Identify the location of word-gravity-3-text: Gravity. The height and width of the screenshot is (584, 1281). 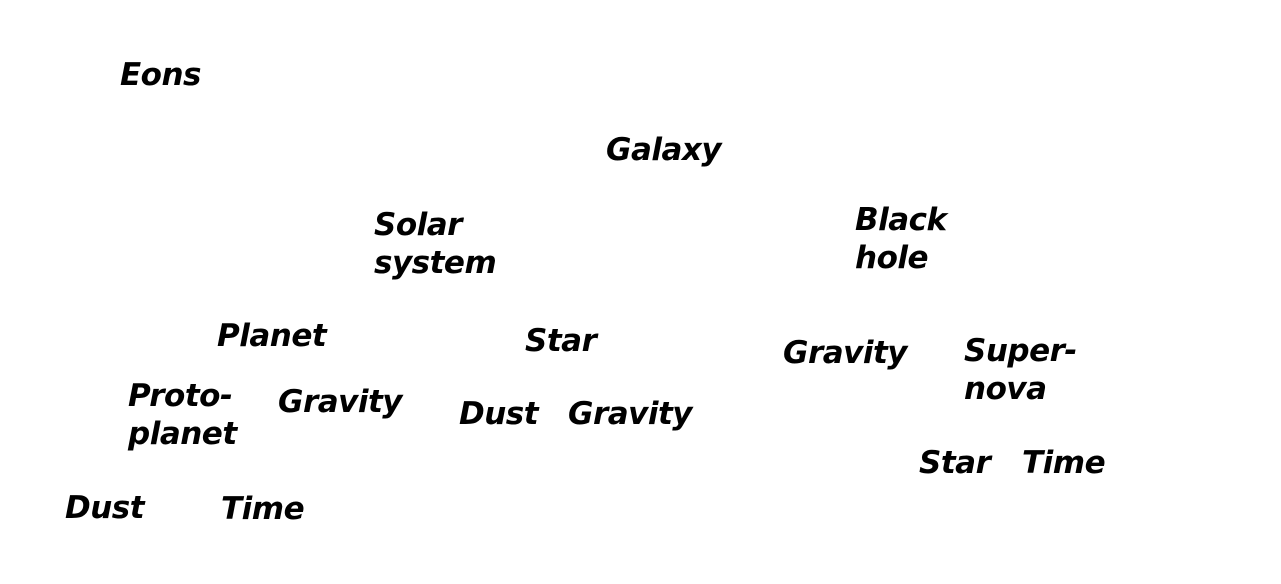
(630, 414).